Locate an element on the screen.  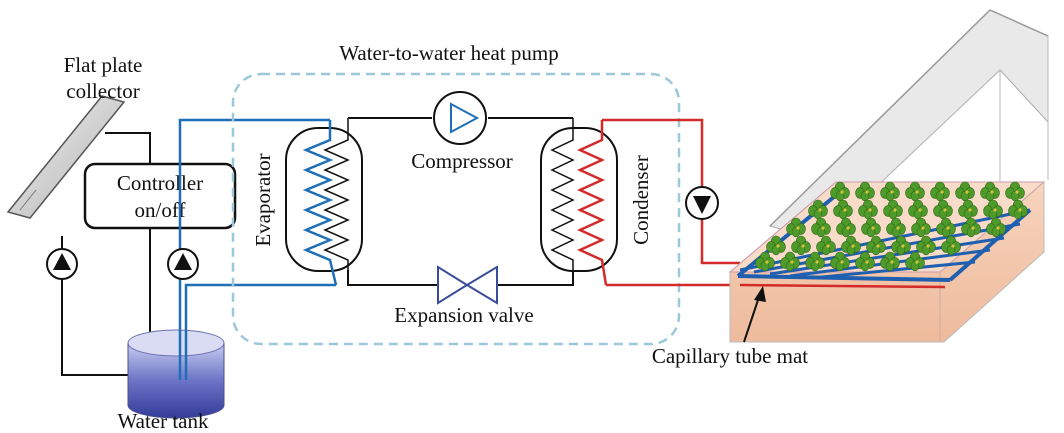
flat-plate-collector is located at coordinates (66, 157).